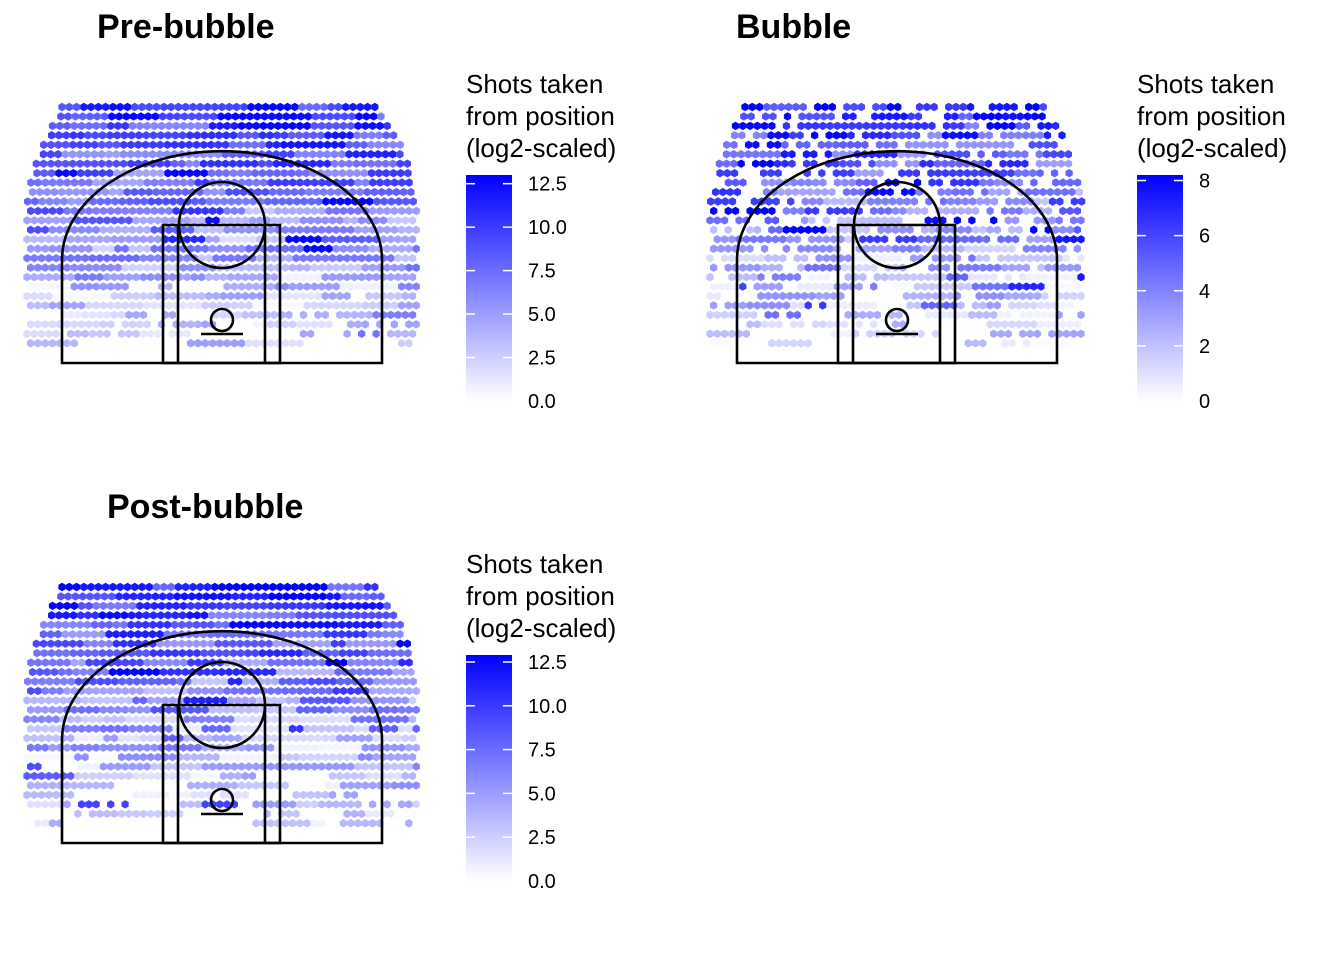 The image size is (1344, 960). What do you see at coordinates (547, 707) in the screenshot?
I see `colorbar-tick-label: 10.0` at bounding box center [547, 707].